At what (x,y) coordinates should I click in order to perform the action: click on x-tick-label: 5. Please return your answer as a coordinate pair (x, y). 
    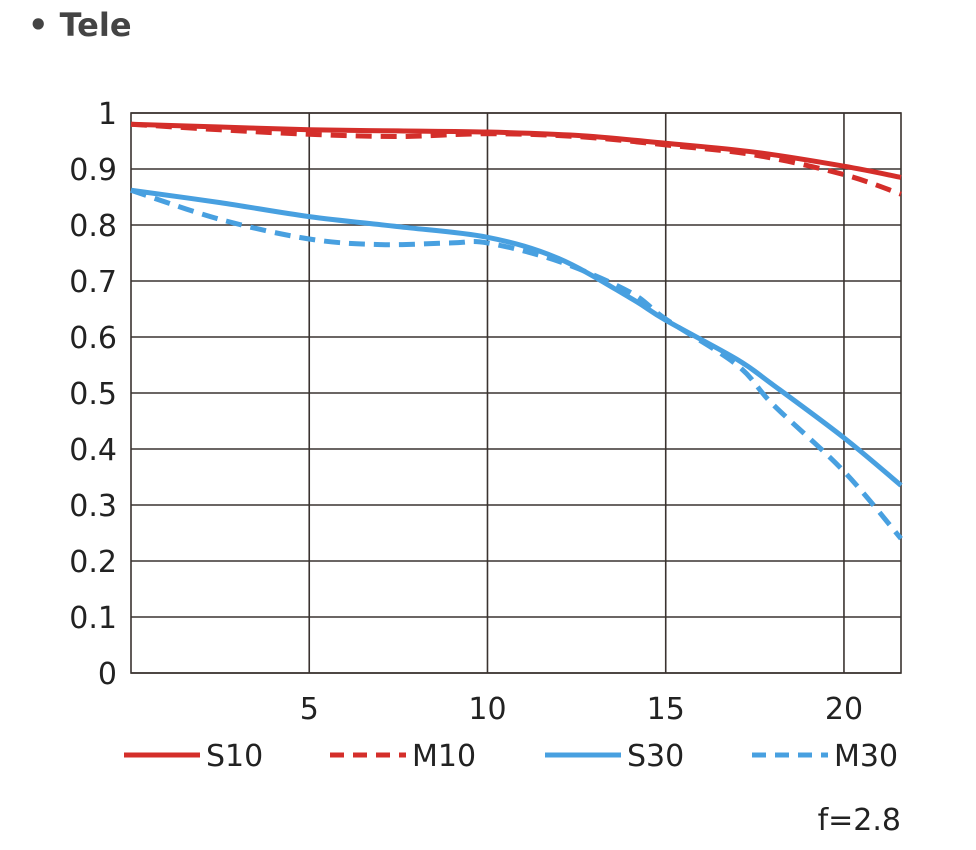
    Looking at the image, I should click on (309, 709).